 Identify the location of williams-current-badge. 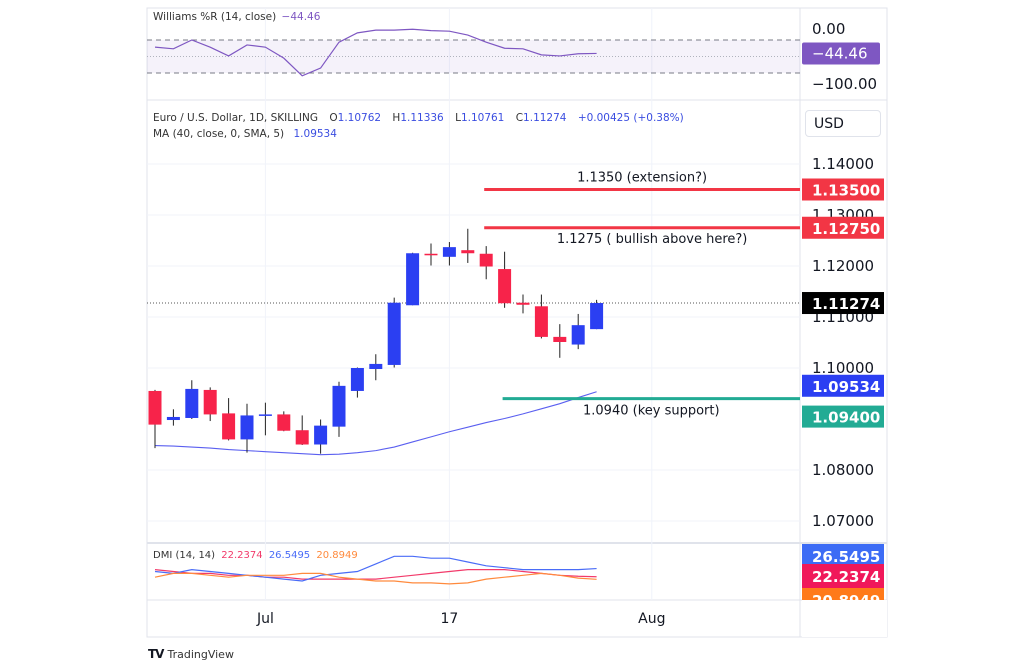
(841, 53).